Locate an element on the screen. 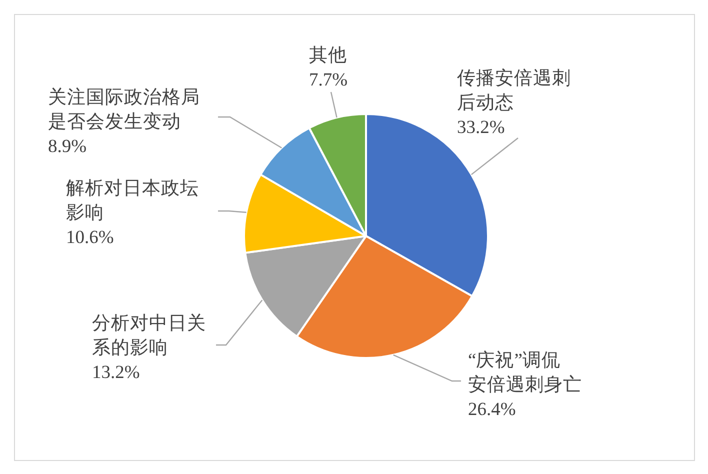 This screenshot has height=474, width=708. slice-label: 解析对日本政坛影响 is located at coordinates (132, 201).